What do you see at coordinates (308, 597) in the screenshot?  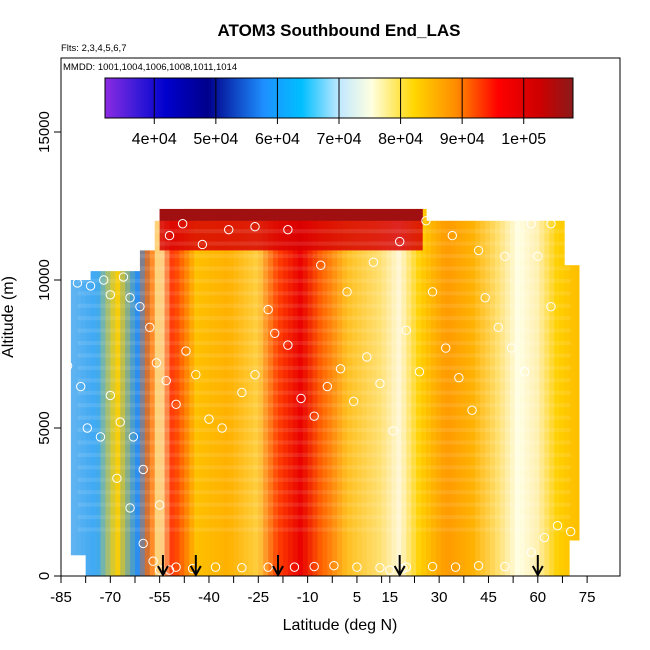 I see `x-tick-label: -10` at bounding box center [308, 597].